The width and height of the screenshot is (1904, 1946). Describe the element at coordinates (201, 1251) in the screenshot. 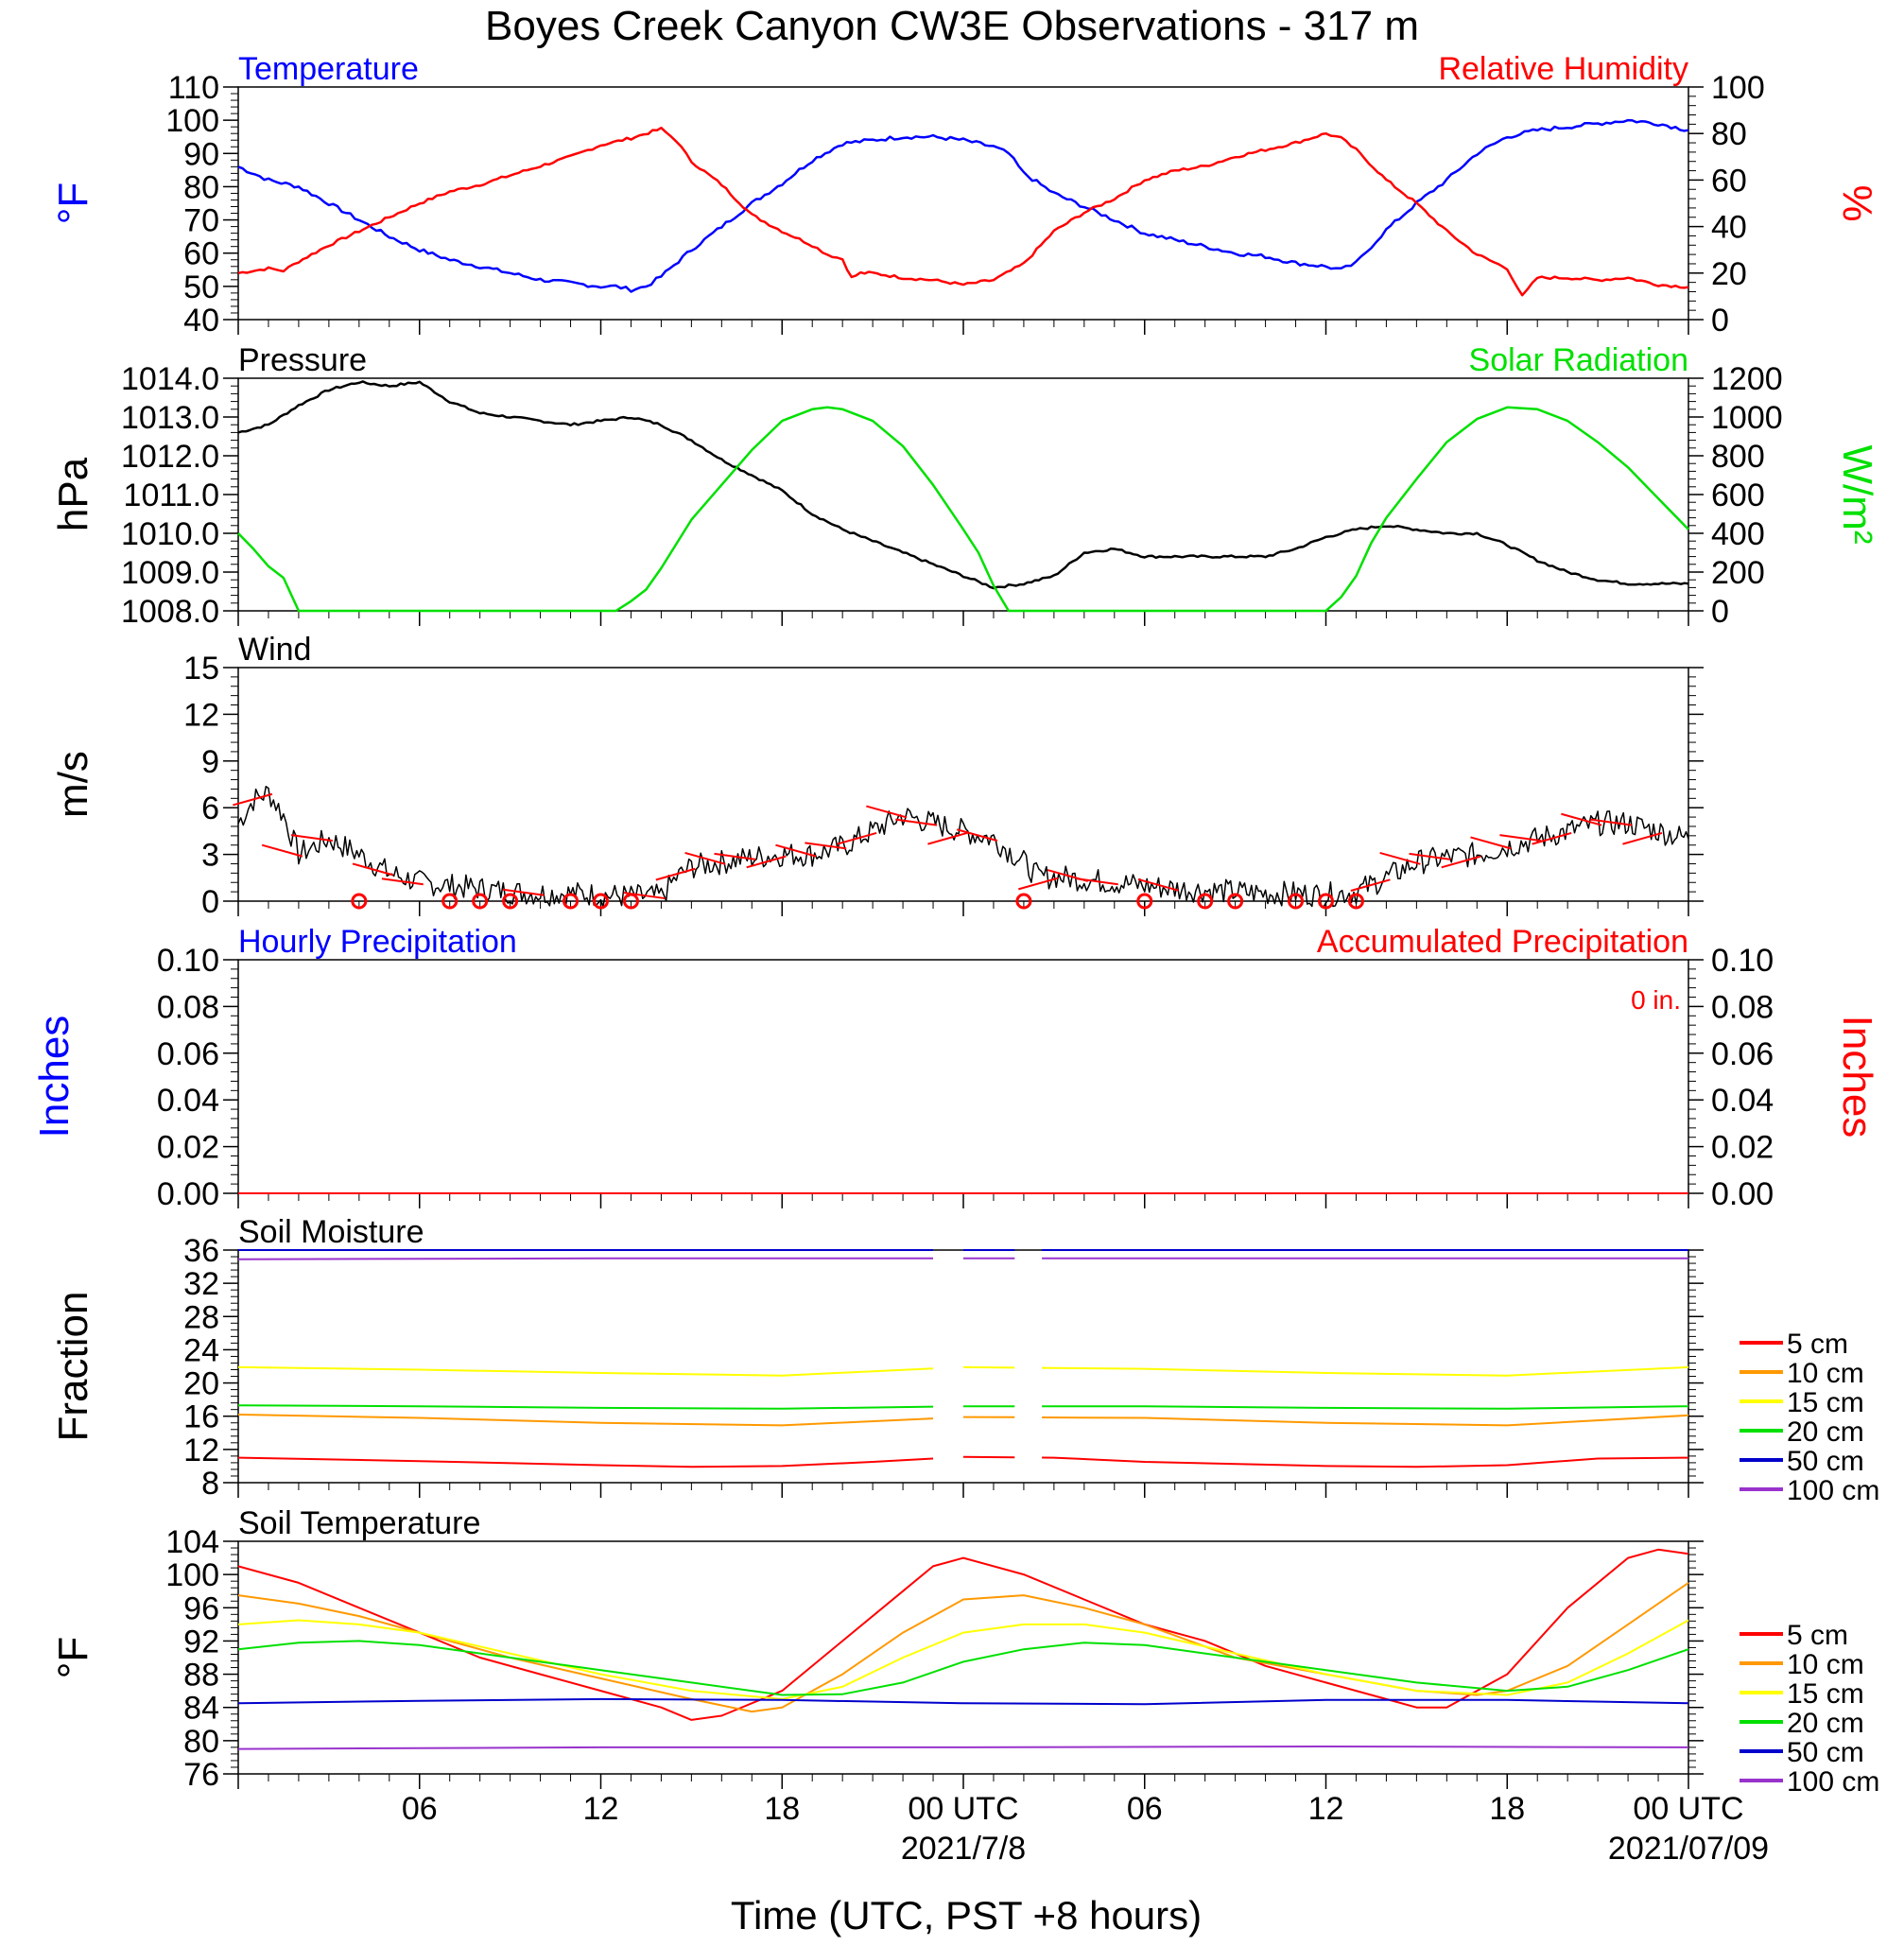

I see `y-tick-label-left: 36` at that location.